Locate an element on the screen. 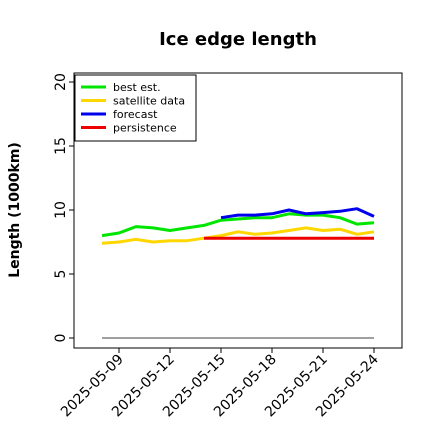 The image size is (440, 440). y-axis-label: Length (1000km) is located at coordinates (15, 210).